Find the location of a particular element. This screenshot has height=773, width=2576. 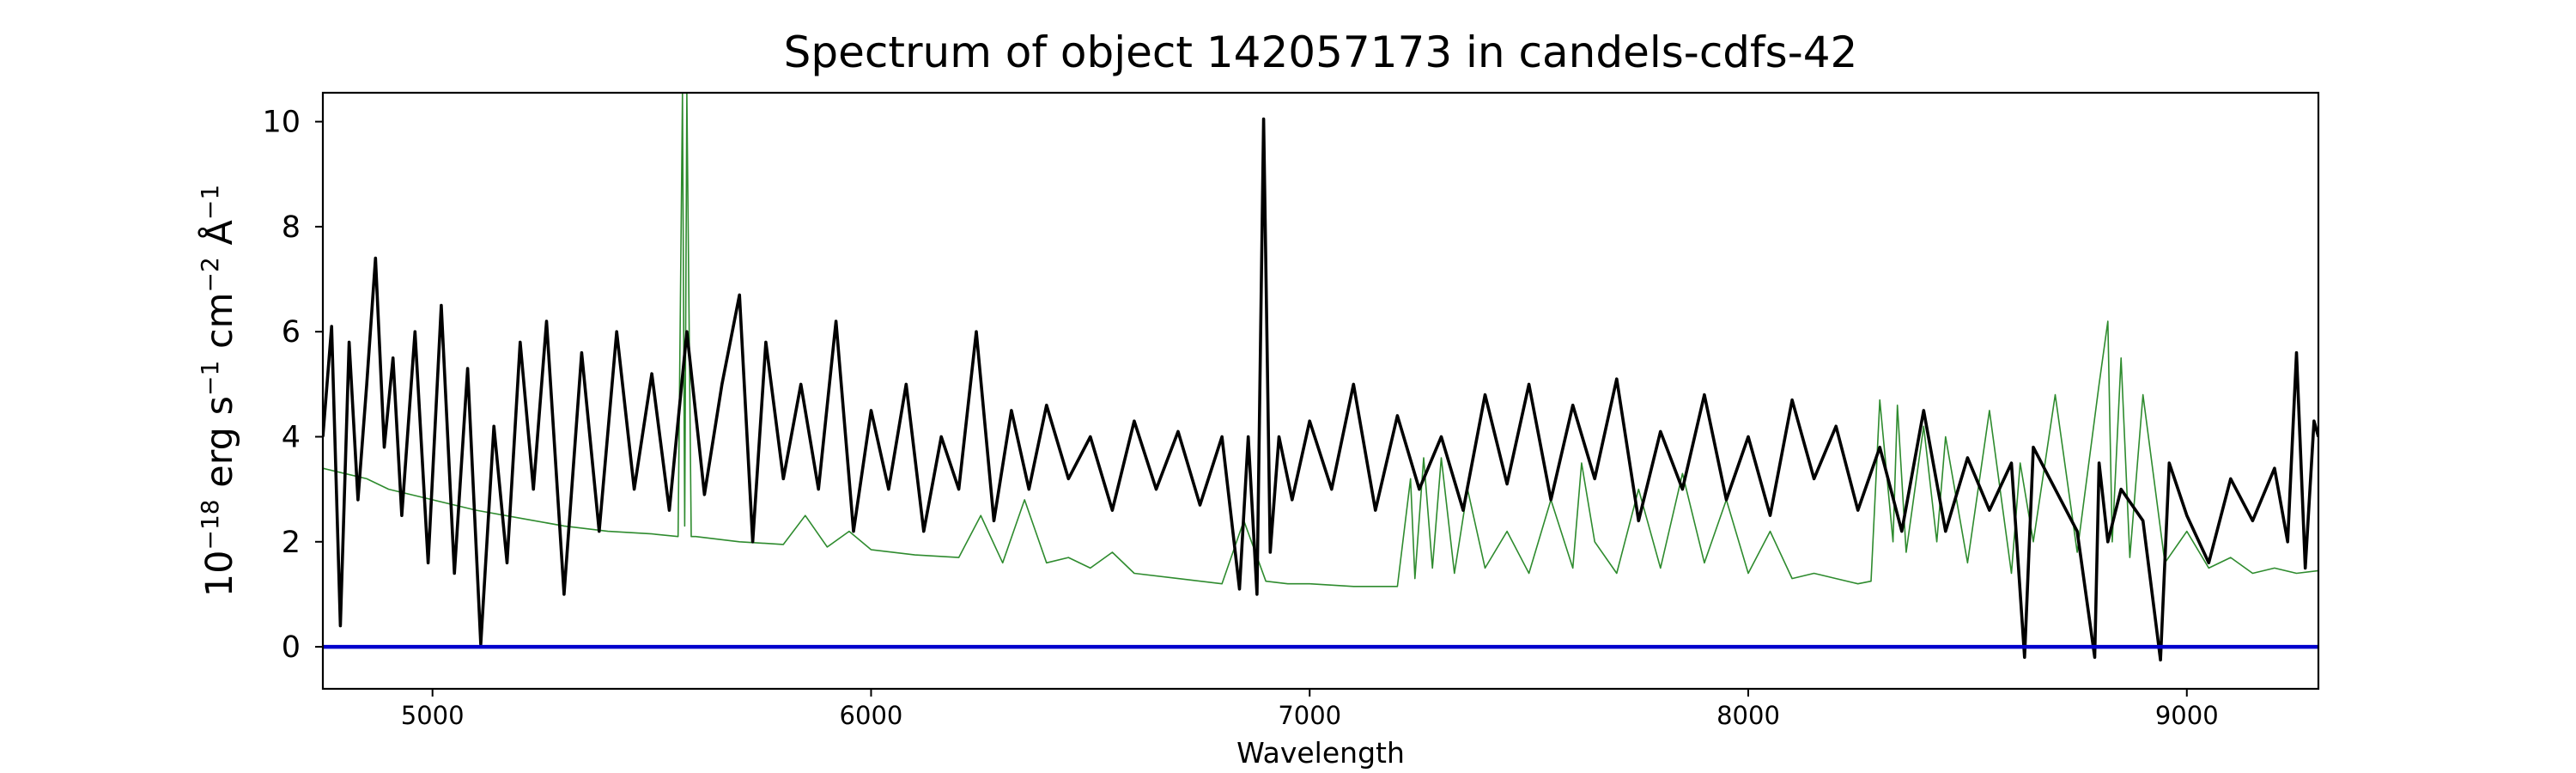

y-label-exp1: −1 is located at coordinates (210, 378).